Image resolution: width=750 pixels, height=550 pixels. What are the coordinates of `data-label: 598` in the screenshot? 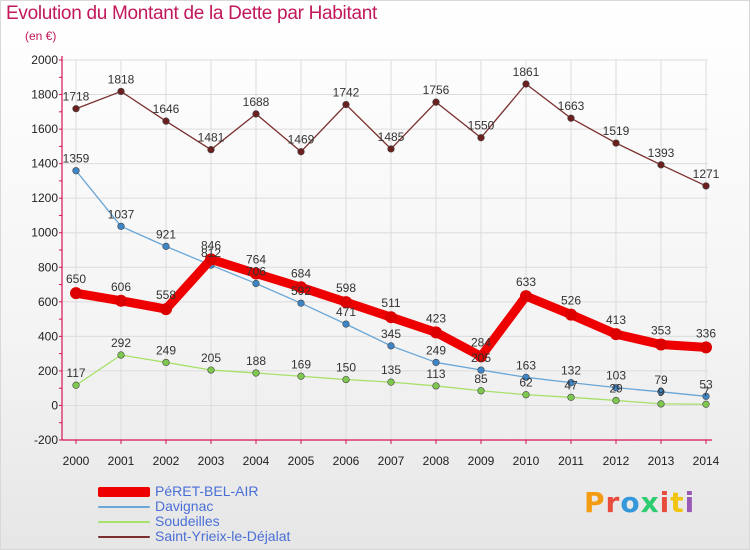 It's located at (346, 288).